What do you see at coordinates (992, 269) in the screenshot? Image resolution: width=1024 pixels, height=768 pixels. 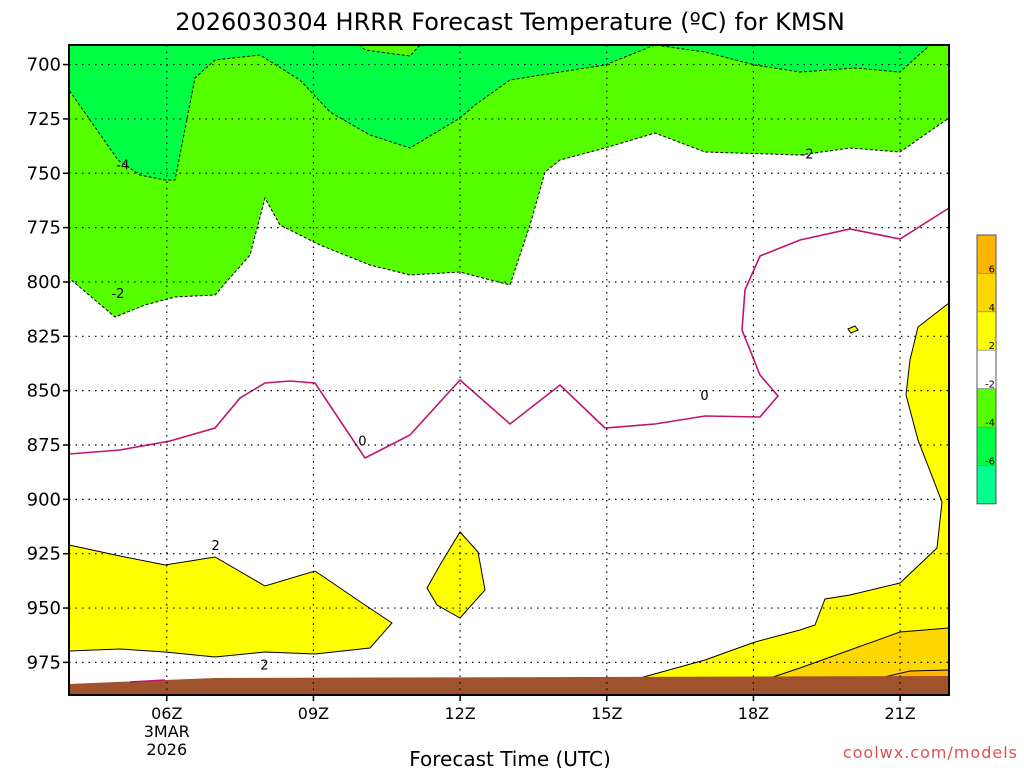 I see `legend-label: 6` at bounding box center [992, 269].